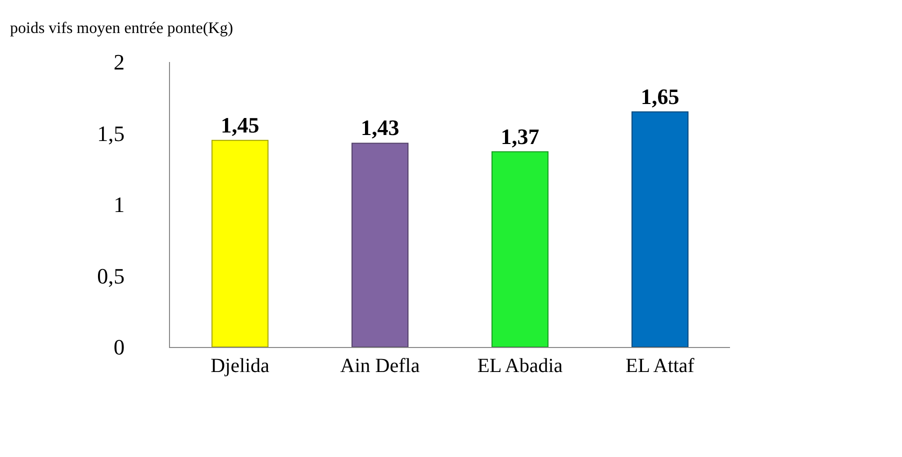 The image size is (902, 457). What do you see at coordinates (240, 366) in the screenshot?
I see `x-tick-label: Djelida` at bounding box center [240, 366].